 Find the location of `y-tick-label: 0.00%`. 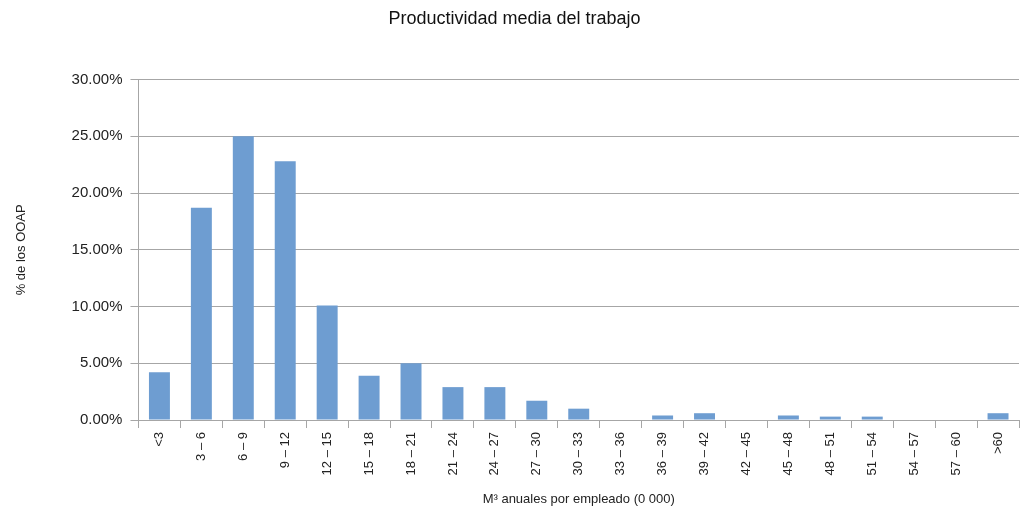

y-tick-label: 0.00% is located at coordinates (101, 419).